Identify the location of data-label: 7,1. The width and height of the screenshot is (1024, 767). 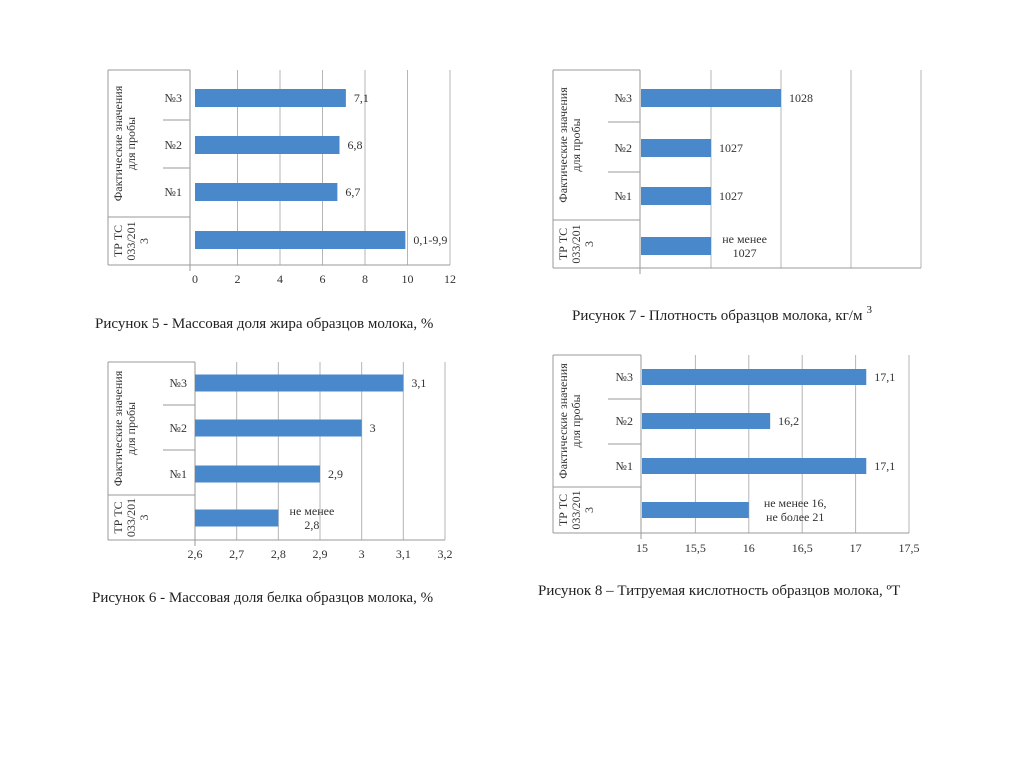
(361, 98).